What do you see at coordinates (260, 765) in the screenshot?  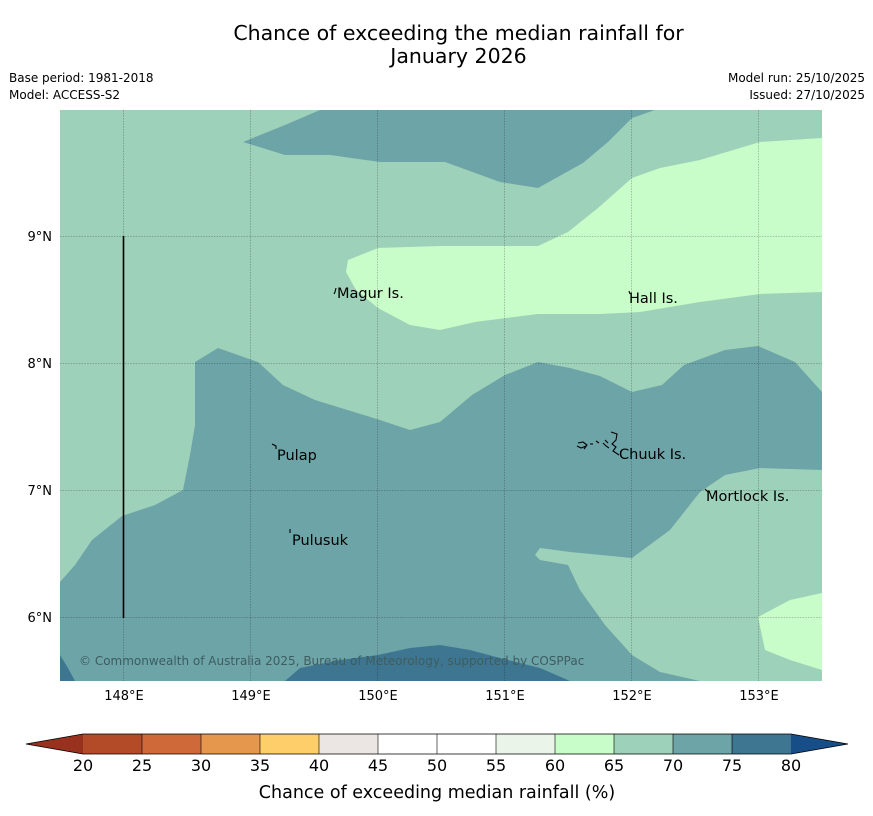 I see `cb-tick-35: 35` at bounding box center [260, 765].